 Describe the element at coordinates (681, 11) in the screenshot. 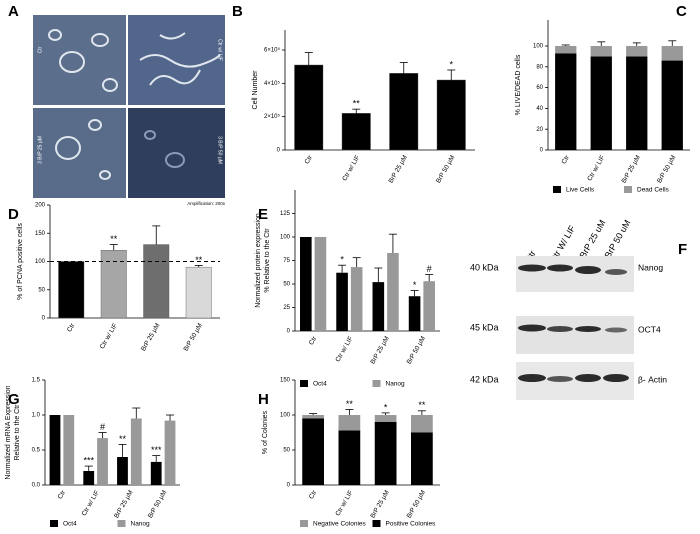

I see `panel-letter: C` at that location.